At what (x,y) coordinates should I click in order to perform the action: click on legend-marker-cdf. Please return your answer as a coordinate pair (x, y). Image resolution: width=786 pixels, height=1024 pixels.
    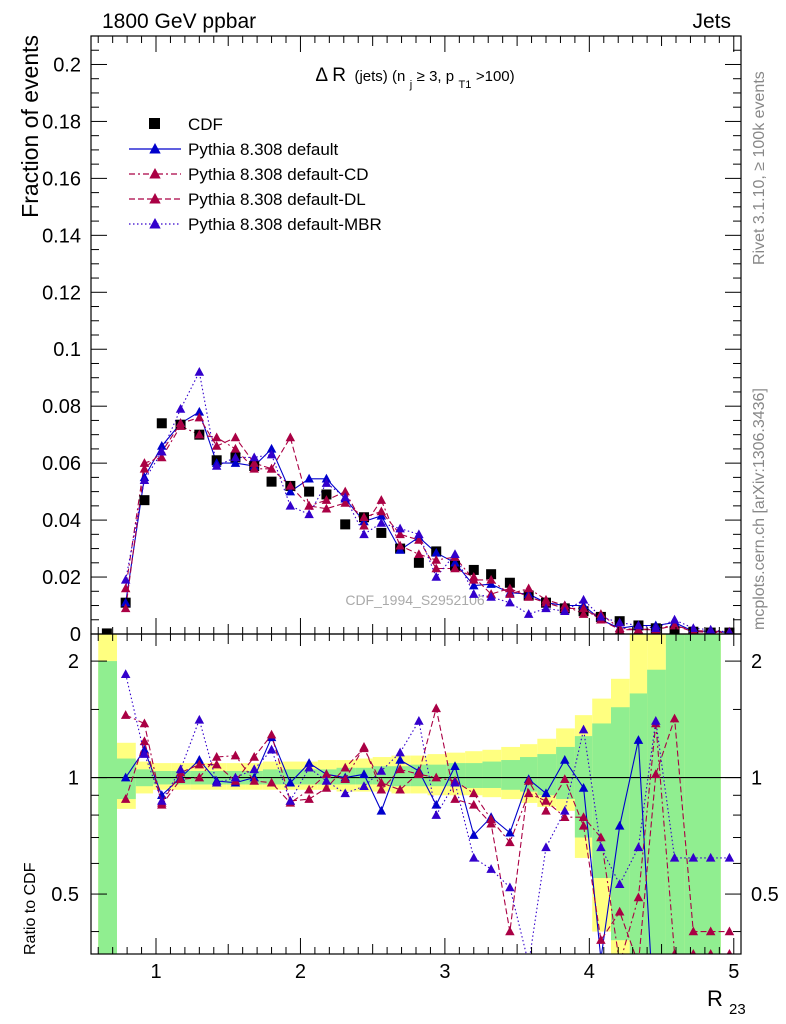
    Looking at the image, I should click on (154, 123).